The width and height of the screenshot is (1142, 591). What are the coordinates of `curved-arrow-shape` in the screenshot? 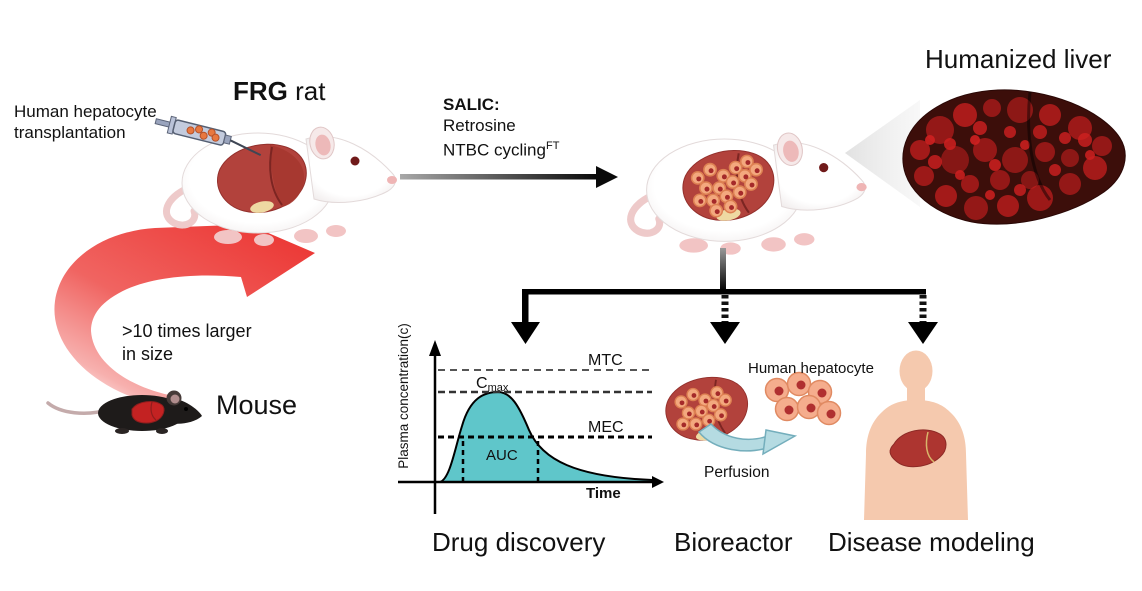 It's located at (184, 312).